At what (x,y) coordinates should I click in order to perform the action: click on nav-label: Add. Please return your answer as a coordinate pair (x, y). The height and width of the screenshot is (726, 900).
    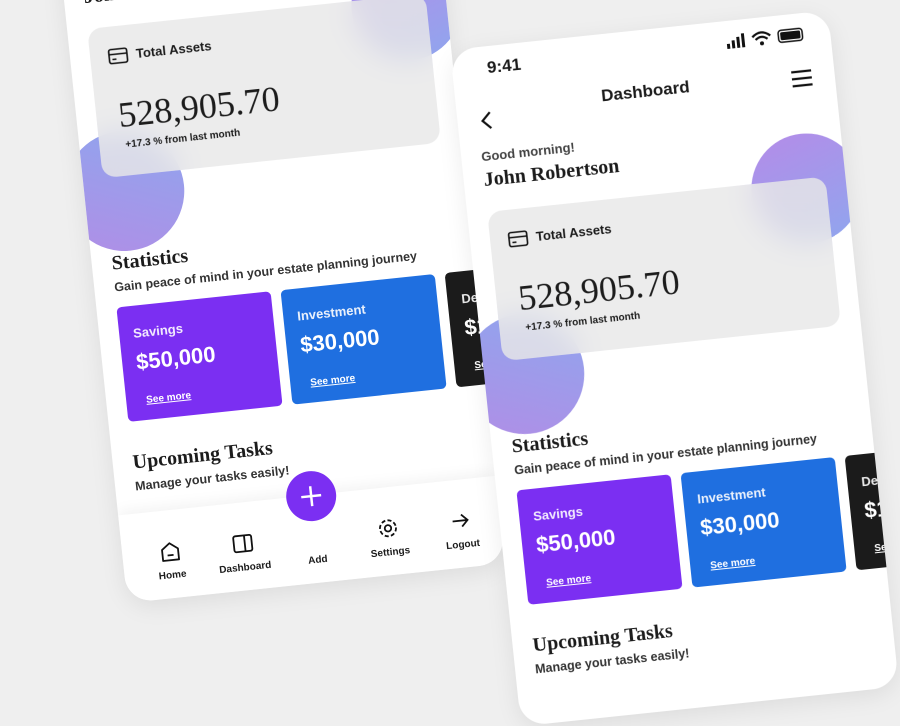
    Looking at the image, I should click on (318, 560).